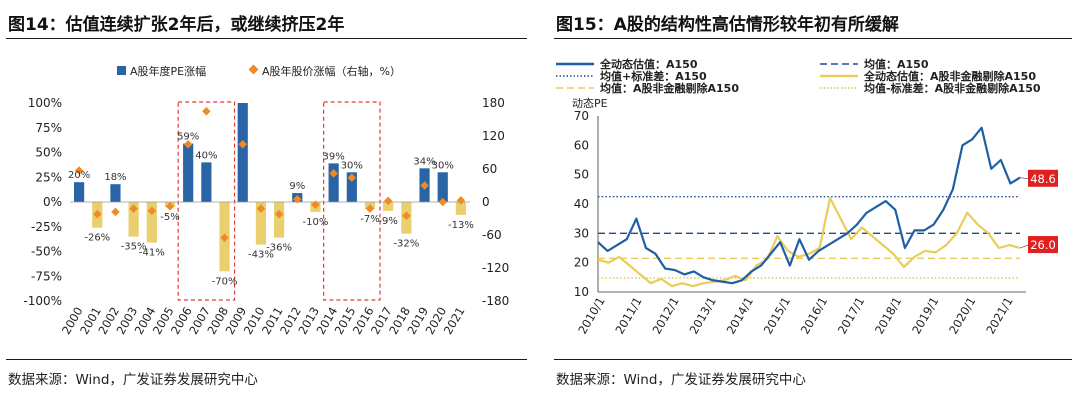 The width and height of the screenshot is (1080, 408). I want to click on y-axis-tick: 30, so click(581, 233).